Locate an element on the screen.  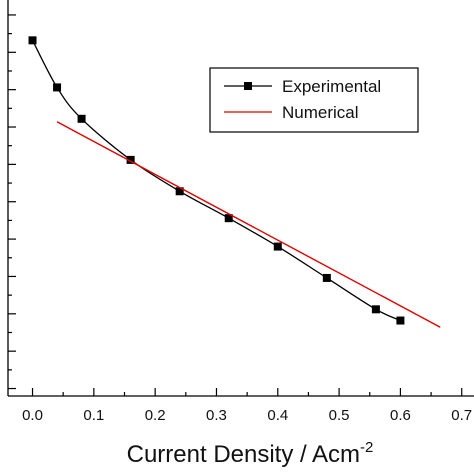
x-ticks: 0.0 0.1 0.2 0.3 0.4 0.5 0.6 0.7 is located at coordinates (247, 406).